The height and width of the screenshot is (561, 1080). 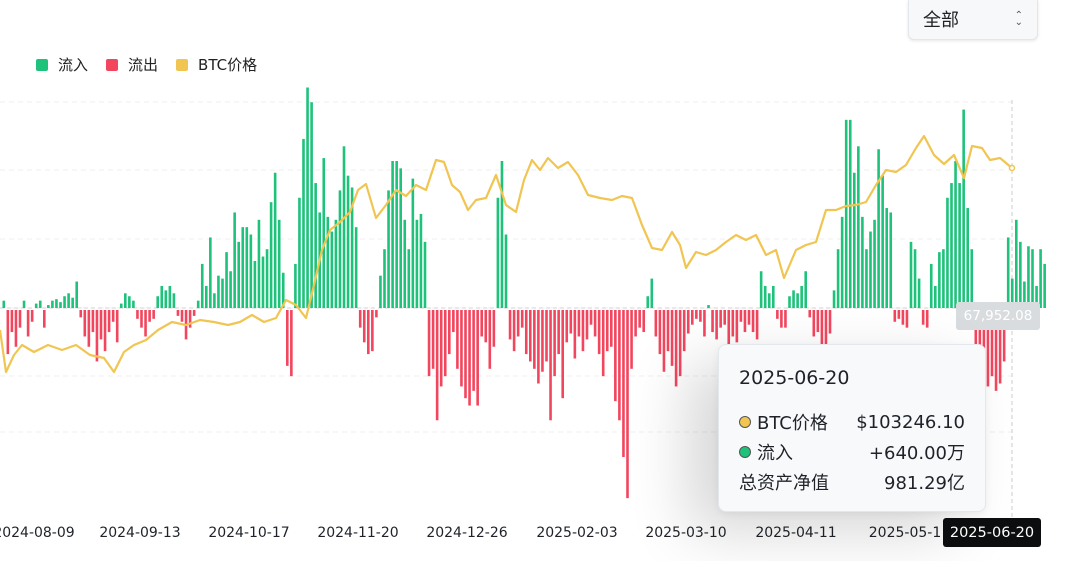 What do you see at coordinates (73, 65) in the screenshot?
I see `legend-label-inflow: 流入` at bounding box center [73, 65].